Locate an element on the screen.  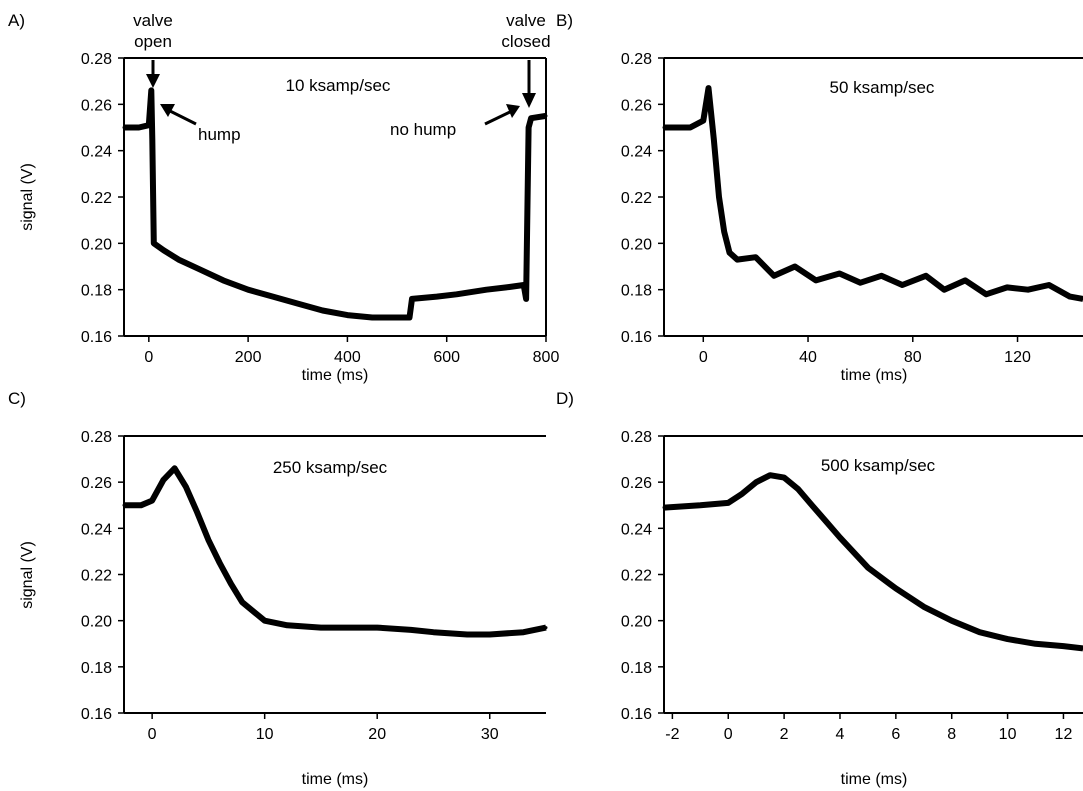
x-tick-label: 600 is located at coordinates (446, 357).